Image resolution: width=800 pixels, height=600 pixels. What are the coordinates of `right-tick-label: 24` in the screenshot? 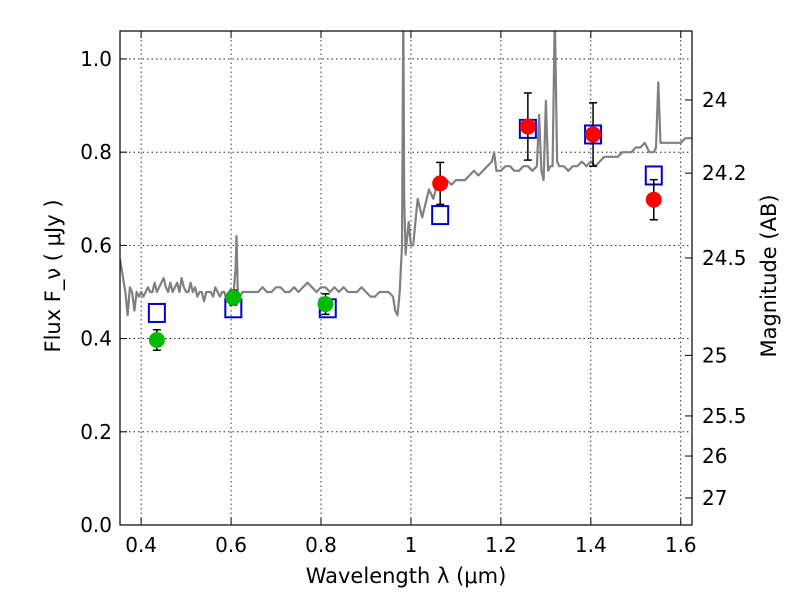 It's located at (714, 100).